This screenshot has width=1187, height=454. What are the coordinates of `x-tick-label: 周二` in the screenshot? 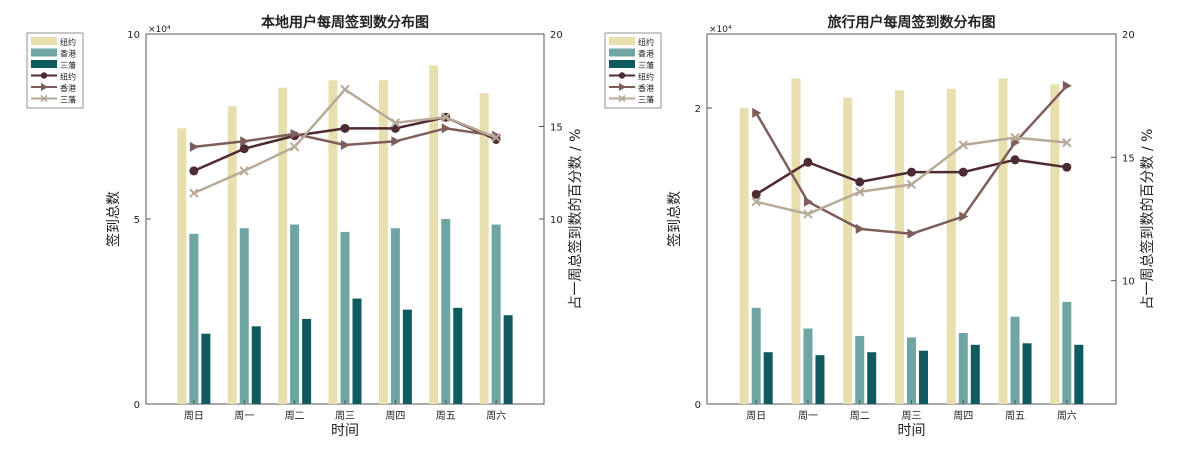 It's located at (860, 416).